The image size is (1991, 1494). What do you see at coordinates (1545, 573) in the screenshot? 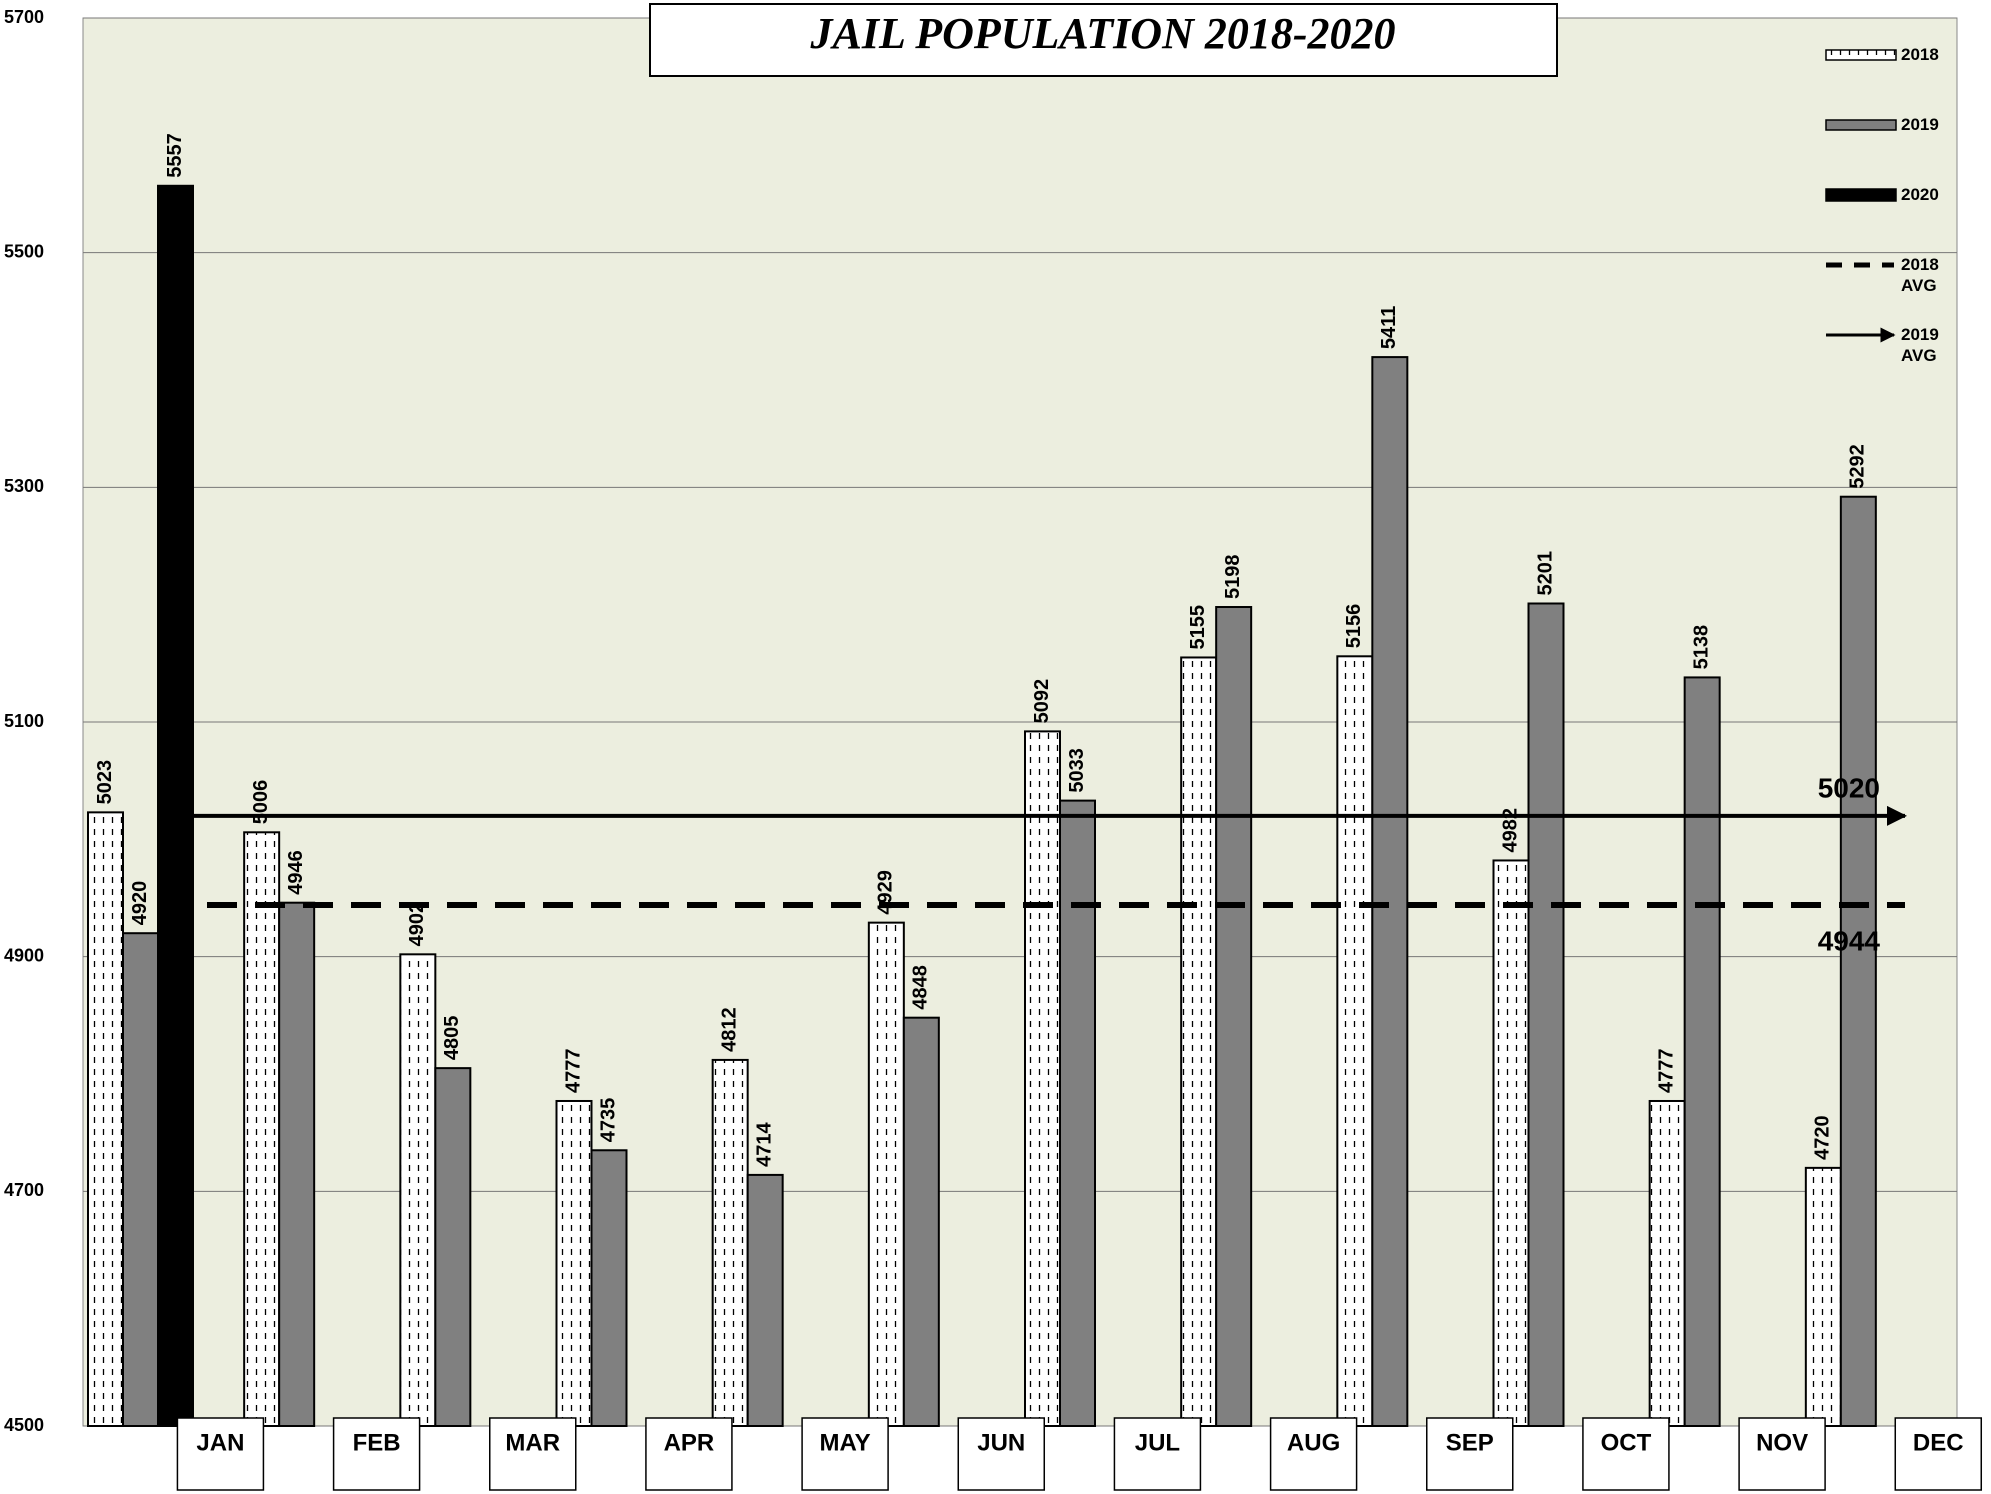
I see `data-label: 5201` at bounding box center [1545, 573].